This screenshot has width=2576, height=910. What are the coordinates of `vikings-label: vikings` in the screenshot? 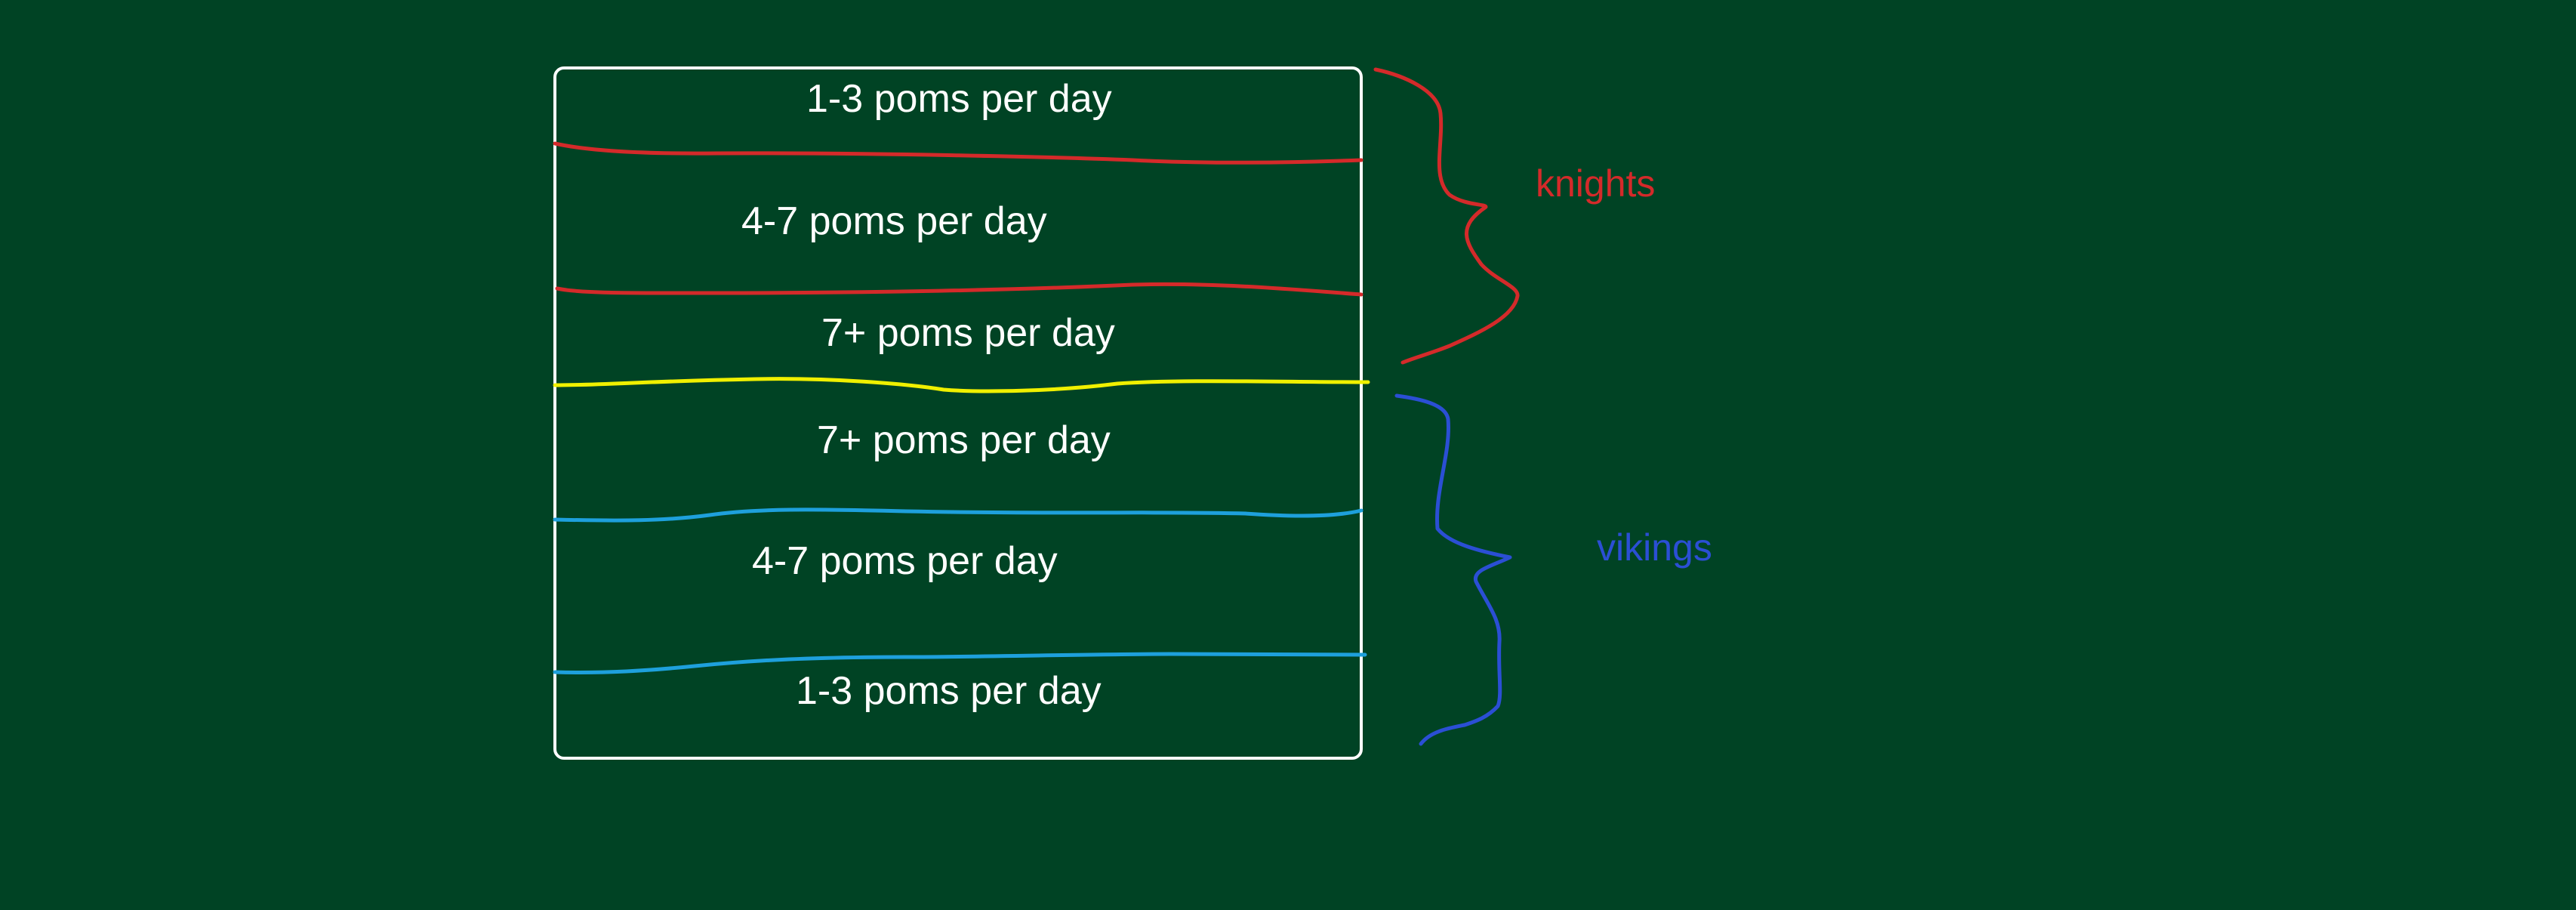 It's located at (1654, 547).